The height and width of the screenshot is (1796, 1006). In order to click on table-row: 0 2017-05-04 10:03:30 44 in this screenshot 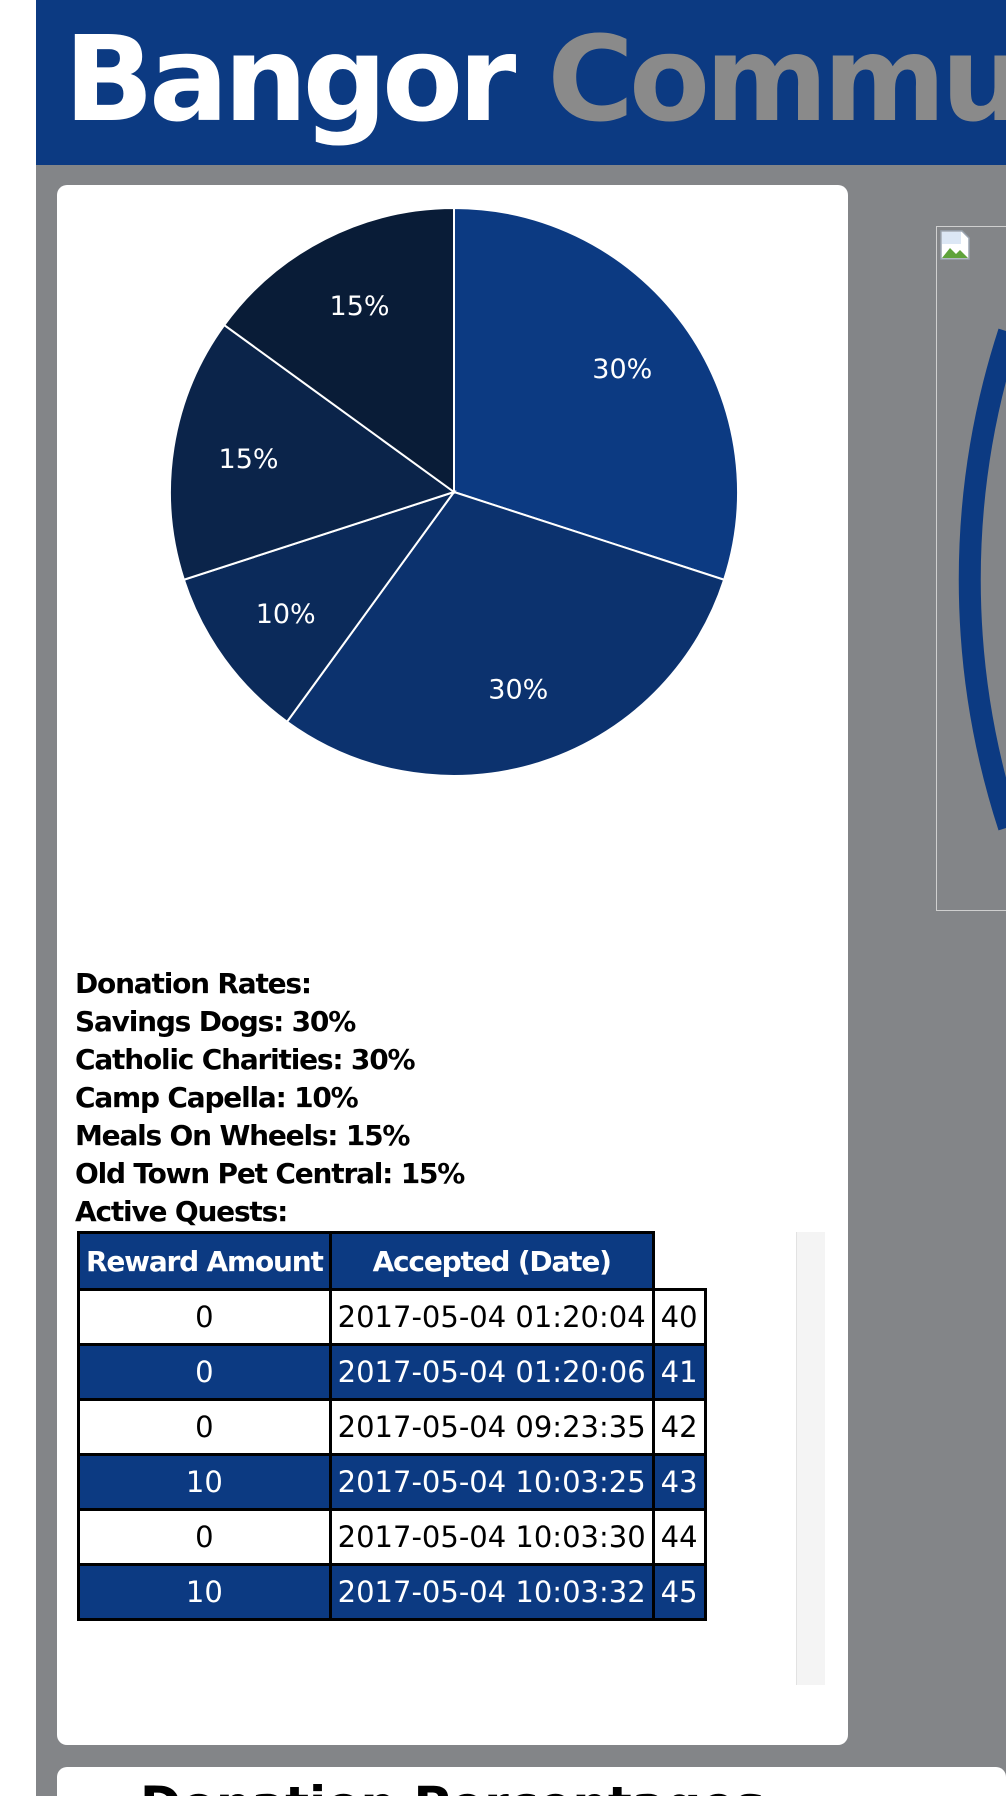, I will do `click(392, 1537)`.